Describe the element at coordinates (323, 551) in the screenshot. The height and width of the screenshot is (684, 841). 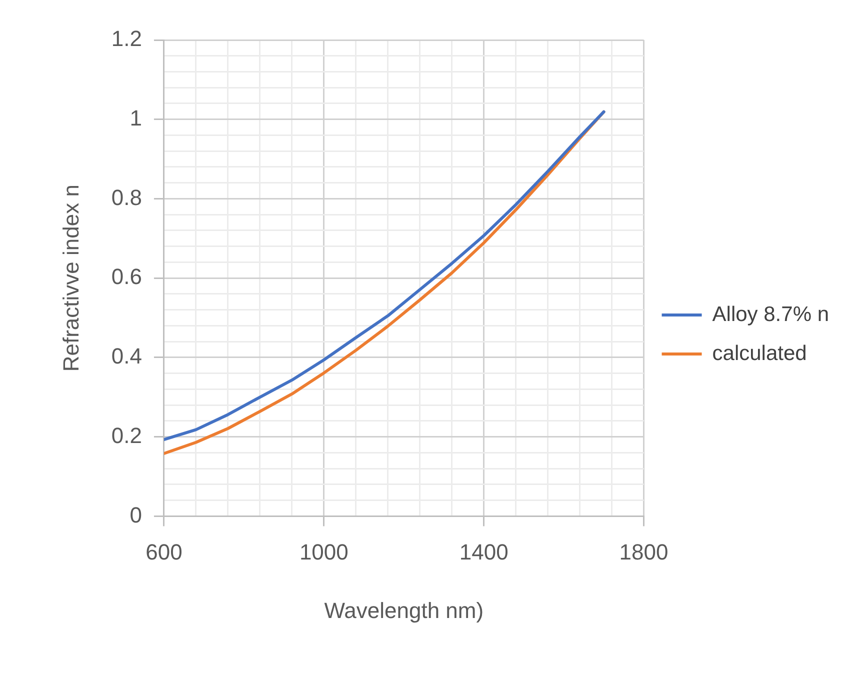
I see `x-tick-label: 1000` at that location.